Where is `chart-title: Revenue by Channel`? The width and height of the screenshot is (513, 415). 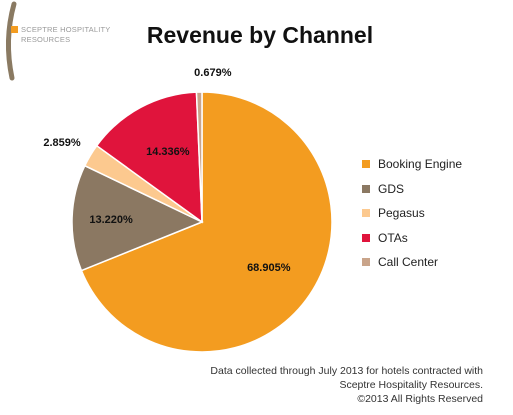 chart-title: Revenue by Channel is located at coordinates (260, 35).